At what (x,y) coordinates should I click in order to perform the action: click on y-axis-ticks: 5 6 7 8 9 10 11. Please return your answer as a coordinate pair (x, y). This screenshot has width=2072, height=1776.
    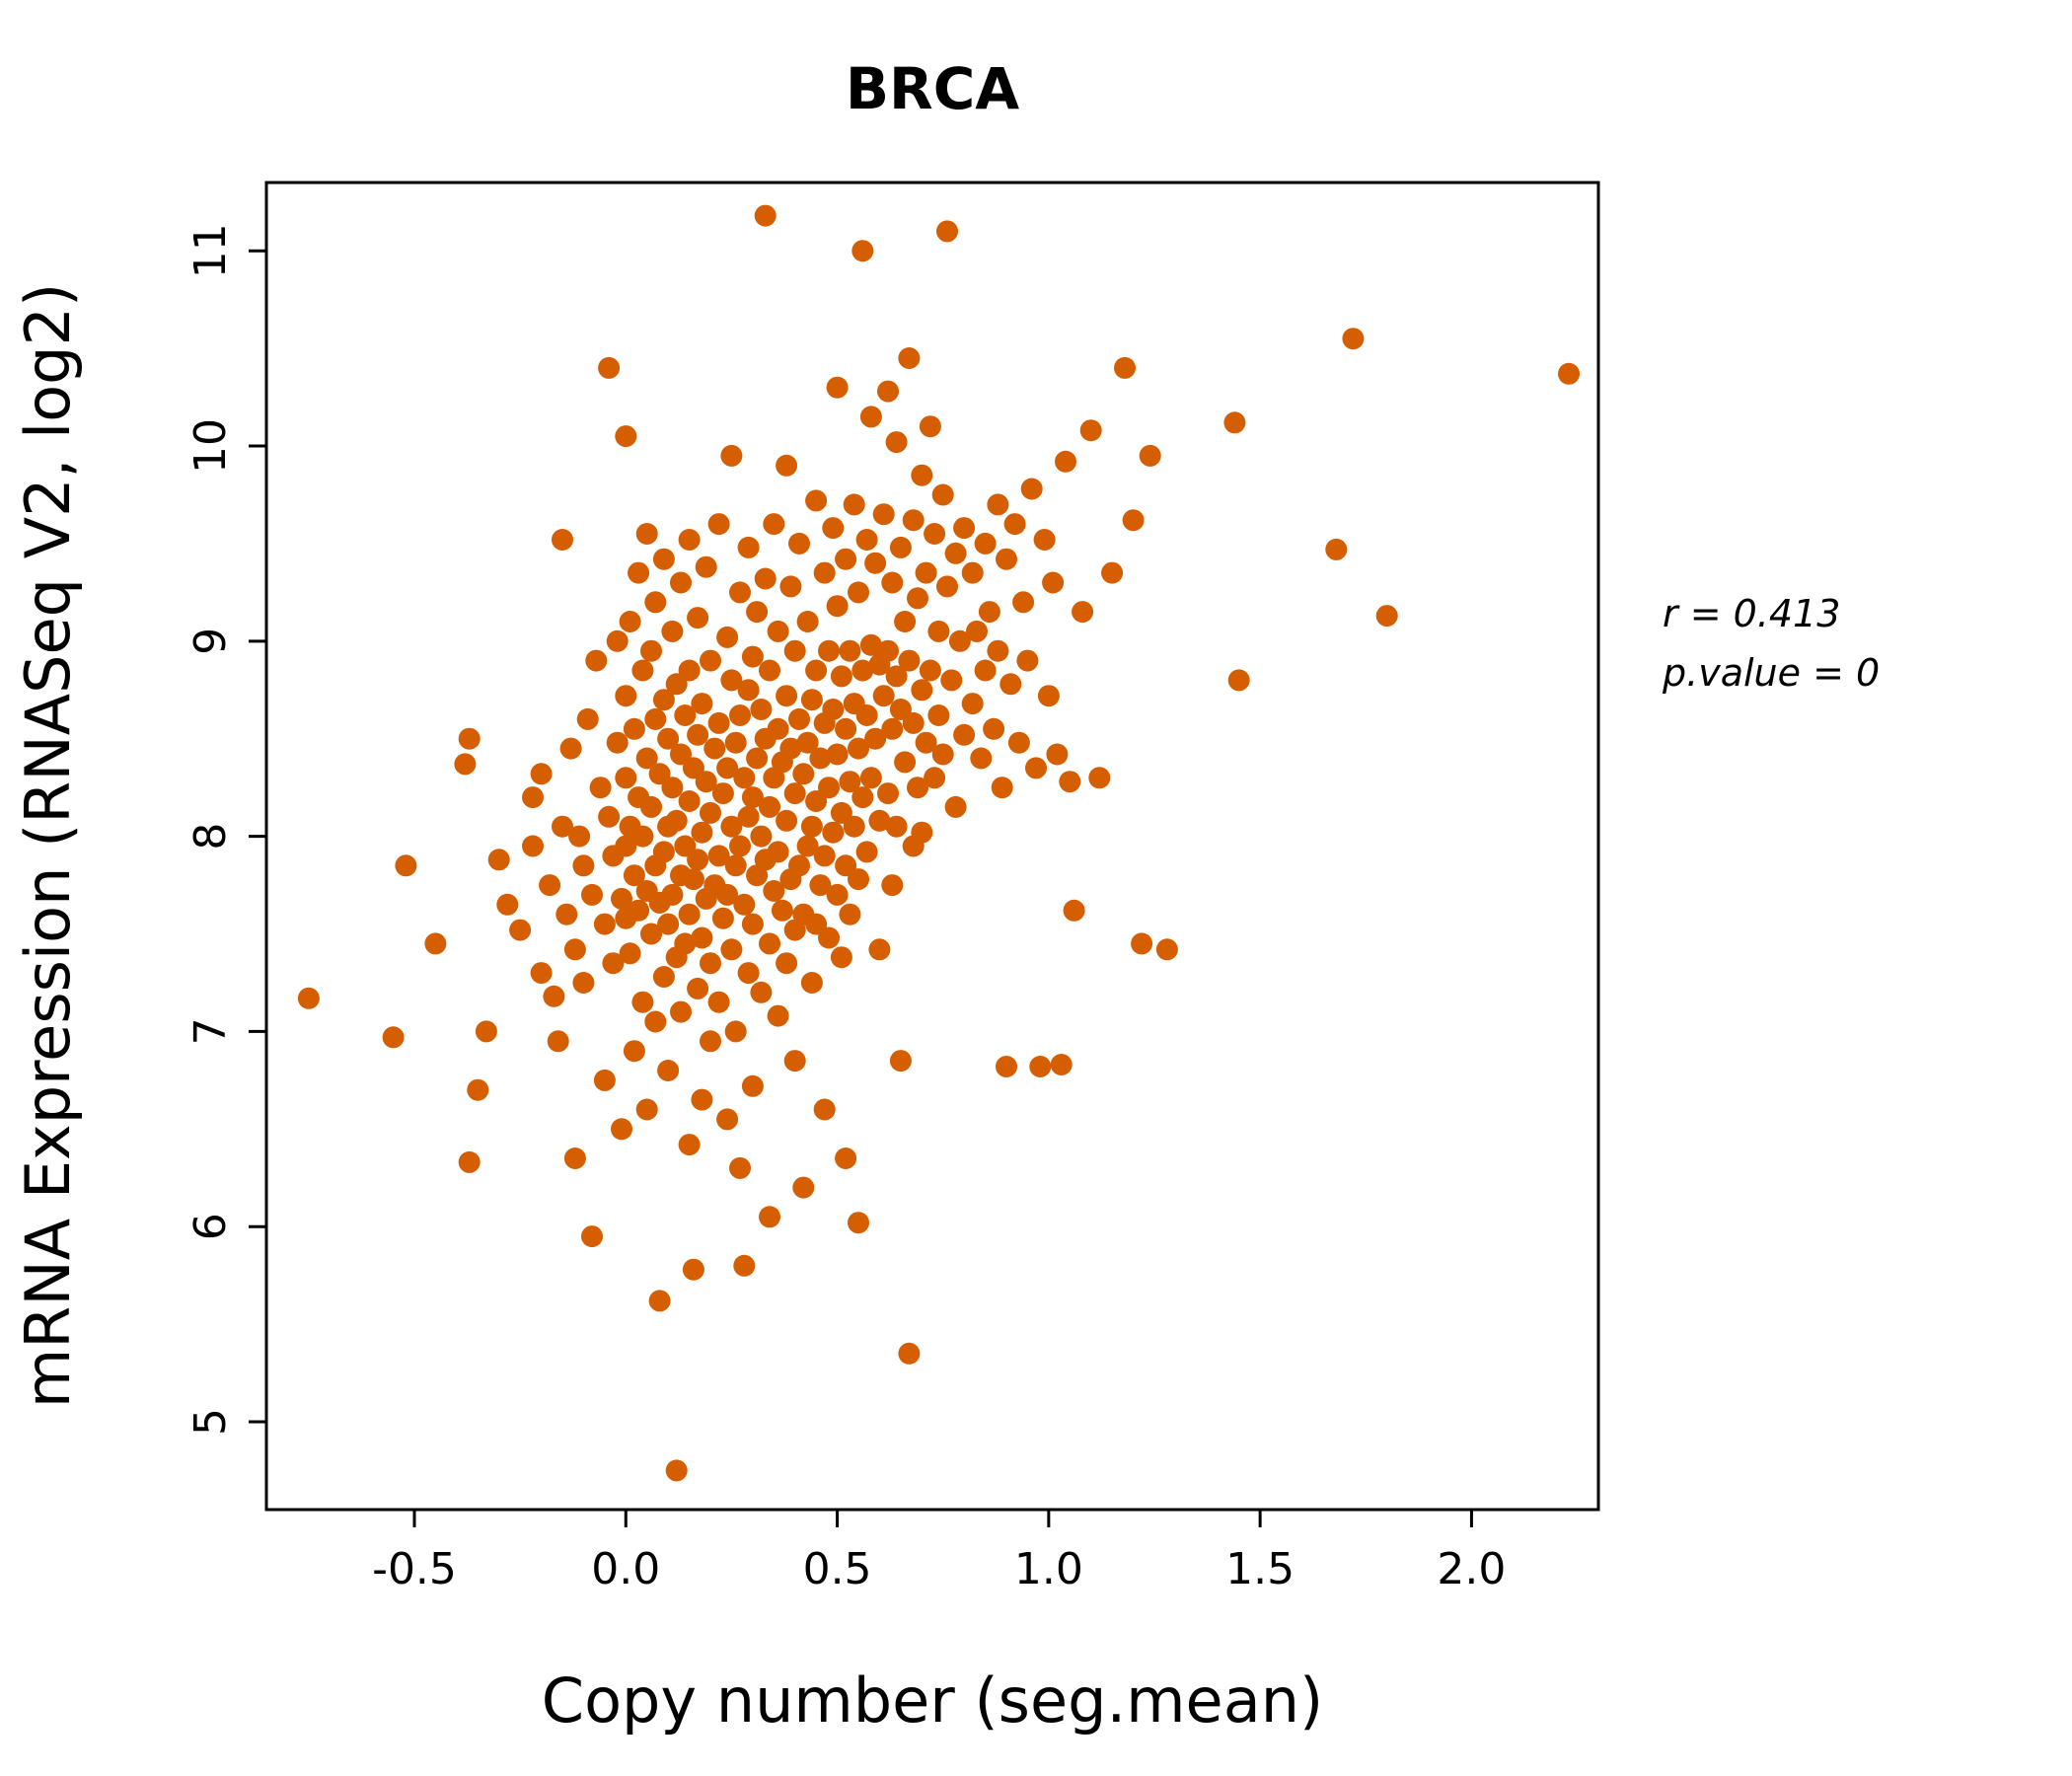
    Looking at the image, I should click on (226, 829).